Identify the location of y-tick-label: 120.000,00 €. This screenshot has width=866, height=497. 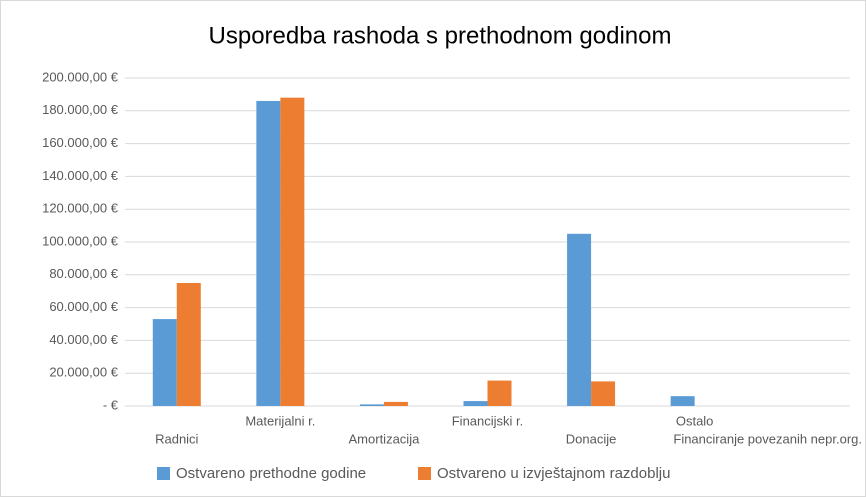
(80, 208).